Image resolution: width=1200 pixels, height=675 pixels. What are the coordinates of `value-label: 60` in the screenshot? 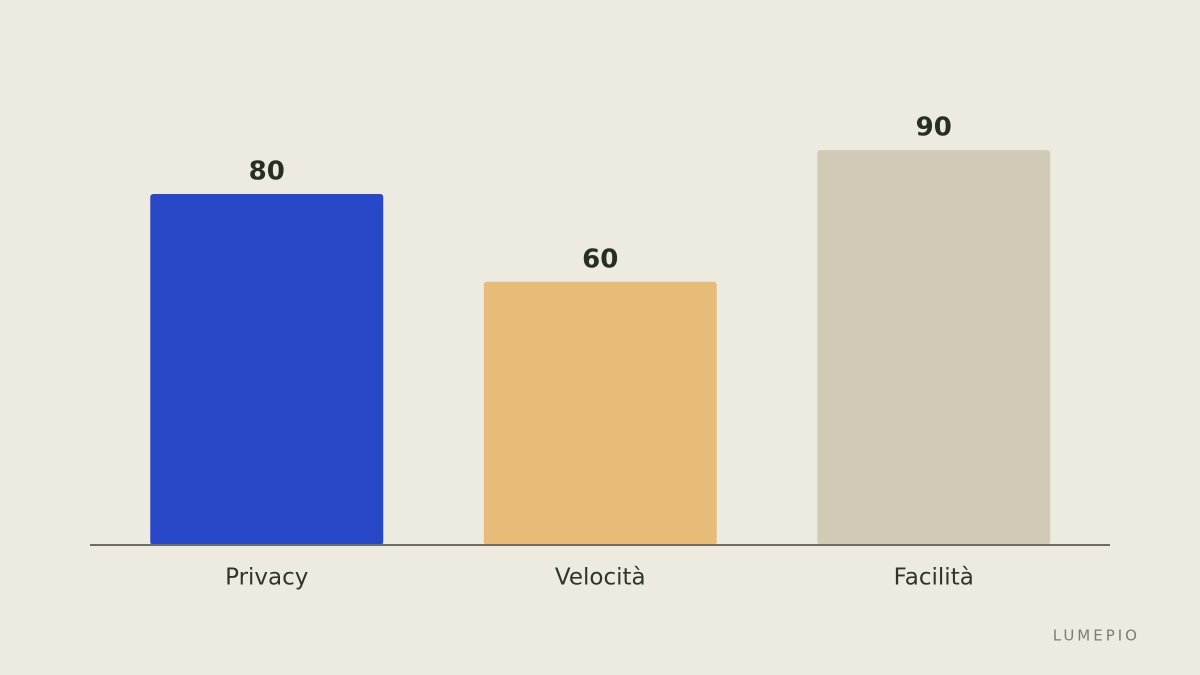 It's located at (600, 259).